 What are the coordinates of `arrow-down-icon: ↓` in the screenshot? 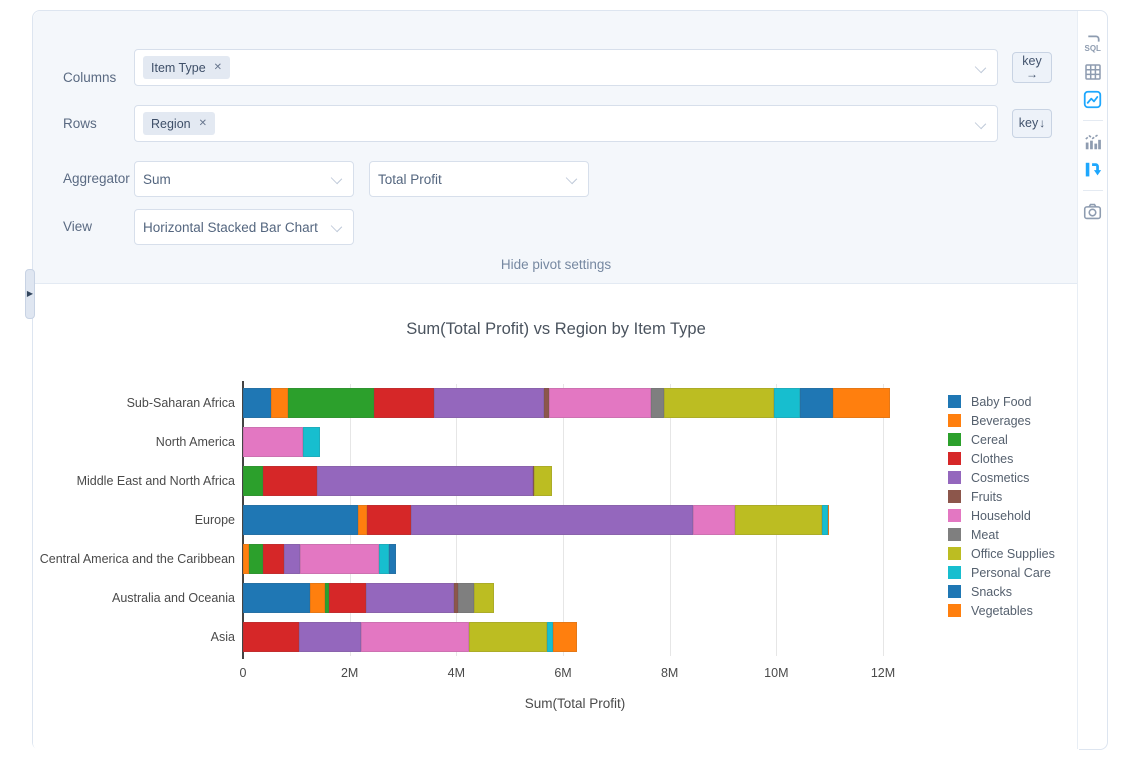 It's located at (1042, 123).